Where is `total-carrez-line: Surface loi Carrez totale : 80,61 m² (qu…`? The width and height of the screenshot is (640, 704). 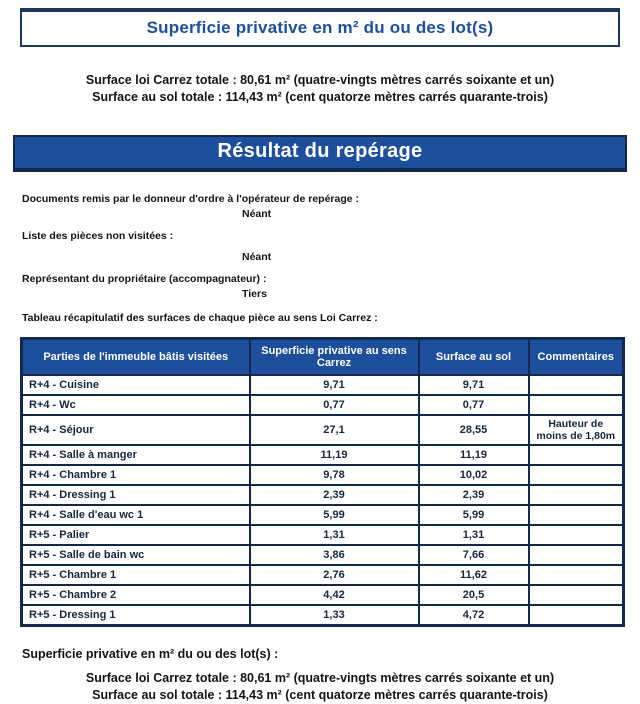
total-carrez-line: Surface loi Carrez totale : 80,61 m² (qu… is located at coordinates (320, 80).